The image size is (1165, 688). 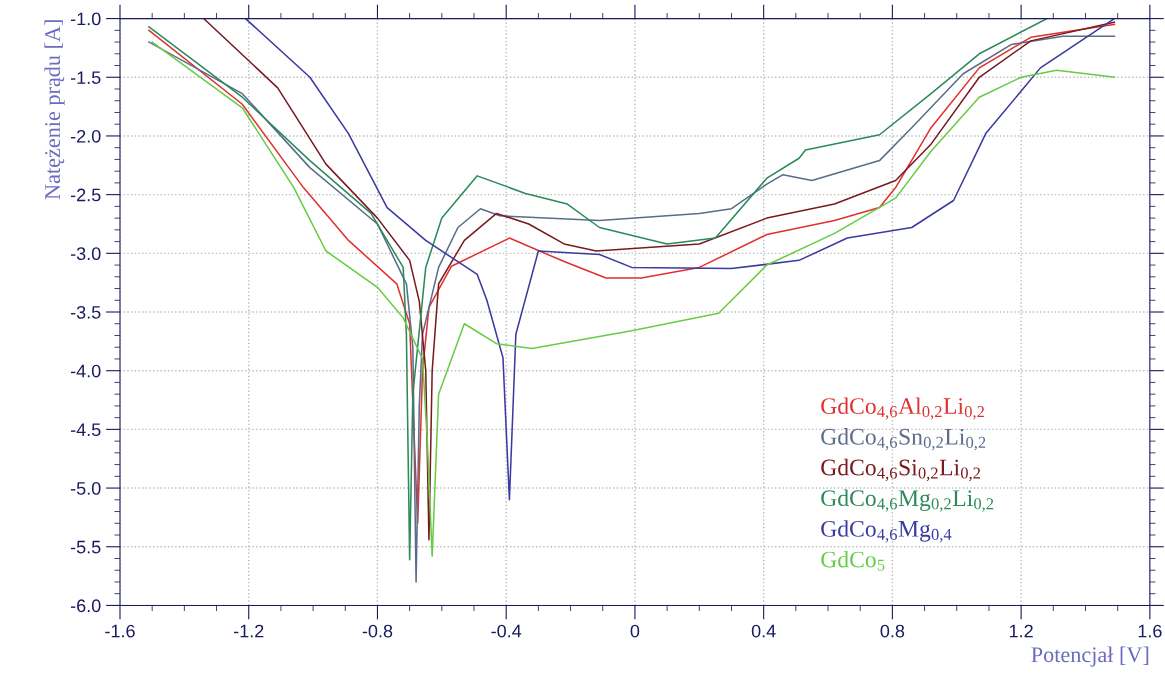 What do you see at coordinates (85, 547) in the screenshot?
I see `y-tick-label: -5.5` at bounding box center [85, 547].